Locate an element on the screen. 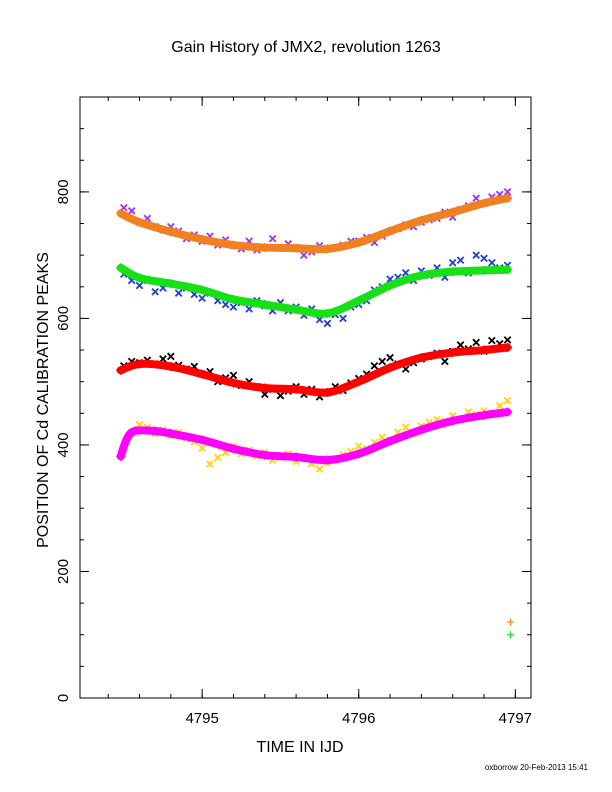 Image resolution: width=612 pixels, height=792 pixels. footer-credit: oxborrow 20-Feb-2013 15:41 is located at coordinates (537, 767).